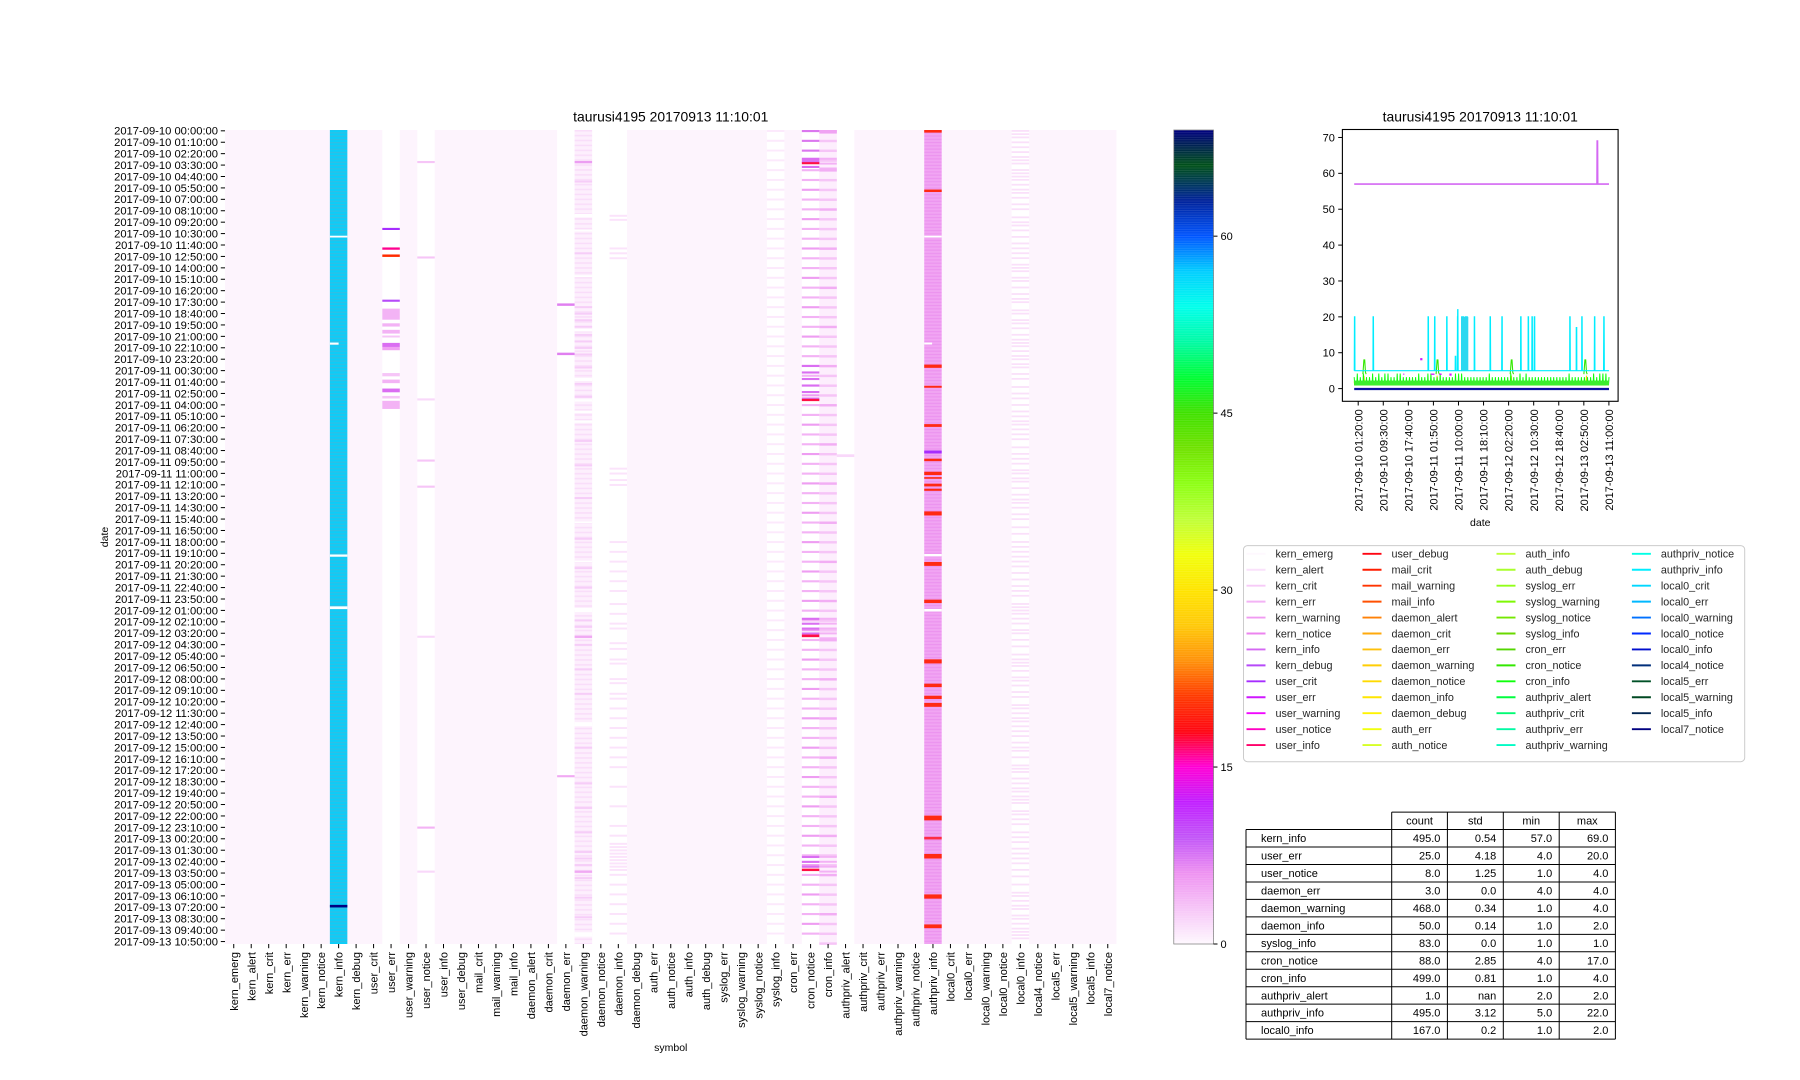 This screenshot has height=1080, width=1800. What do you see at coordinates (1429, 961) in the screenshot?
I see `svg-text: 88.0` at bounding box center [1429, 961].